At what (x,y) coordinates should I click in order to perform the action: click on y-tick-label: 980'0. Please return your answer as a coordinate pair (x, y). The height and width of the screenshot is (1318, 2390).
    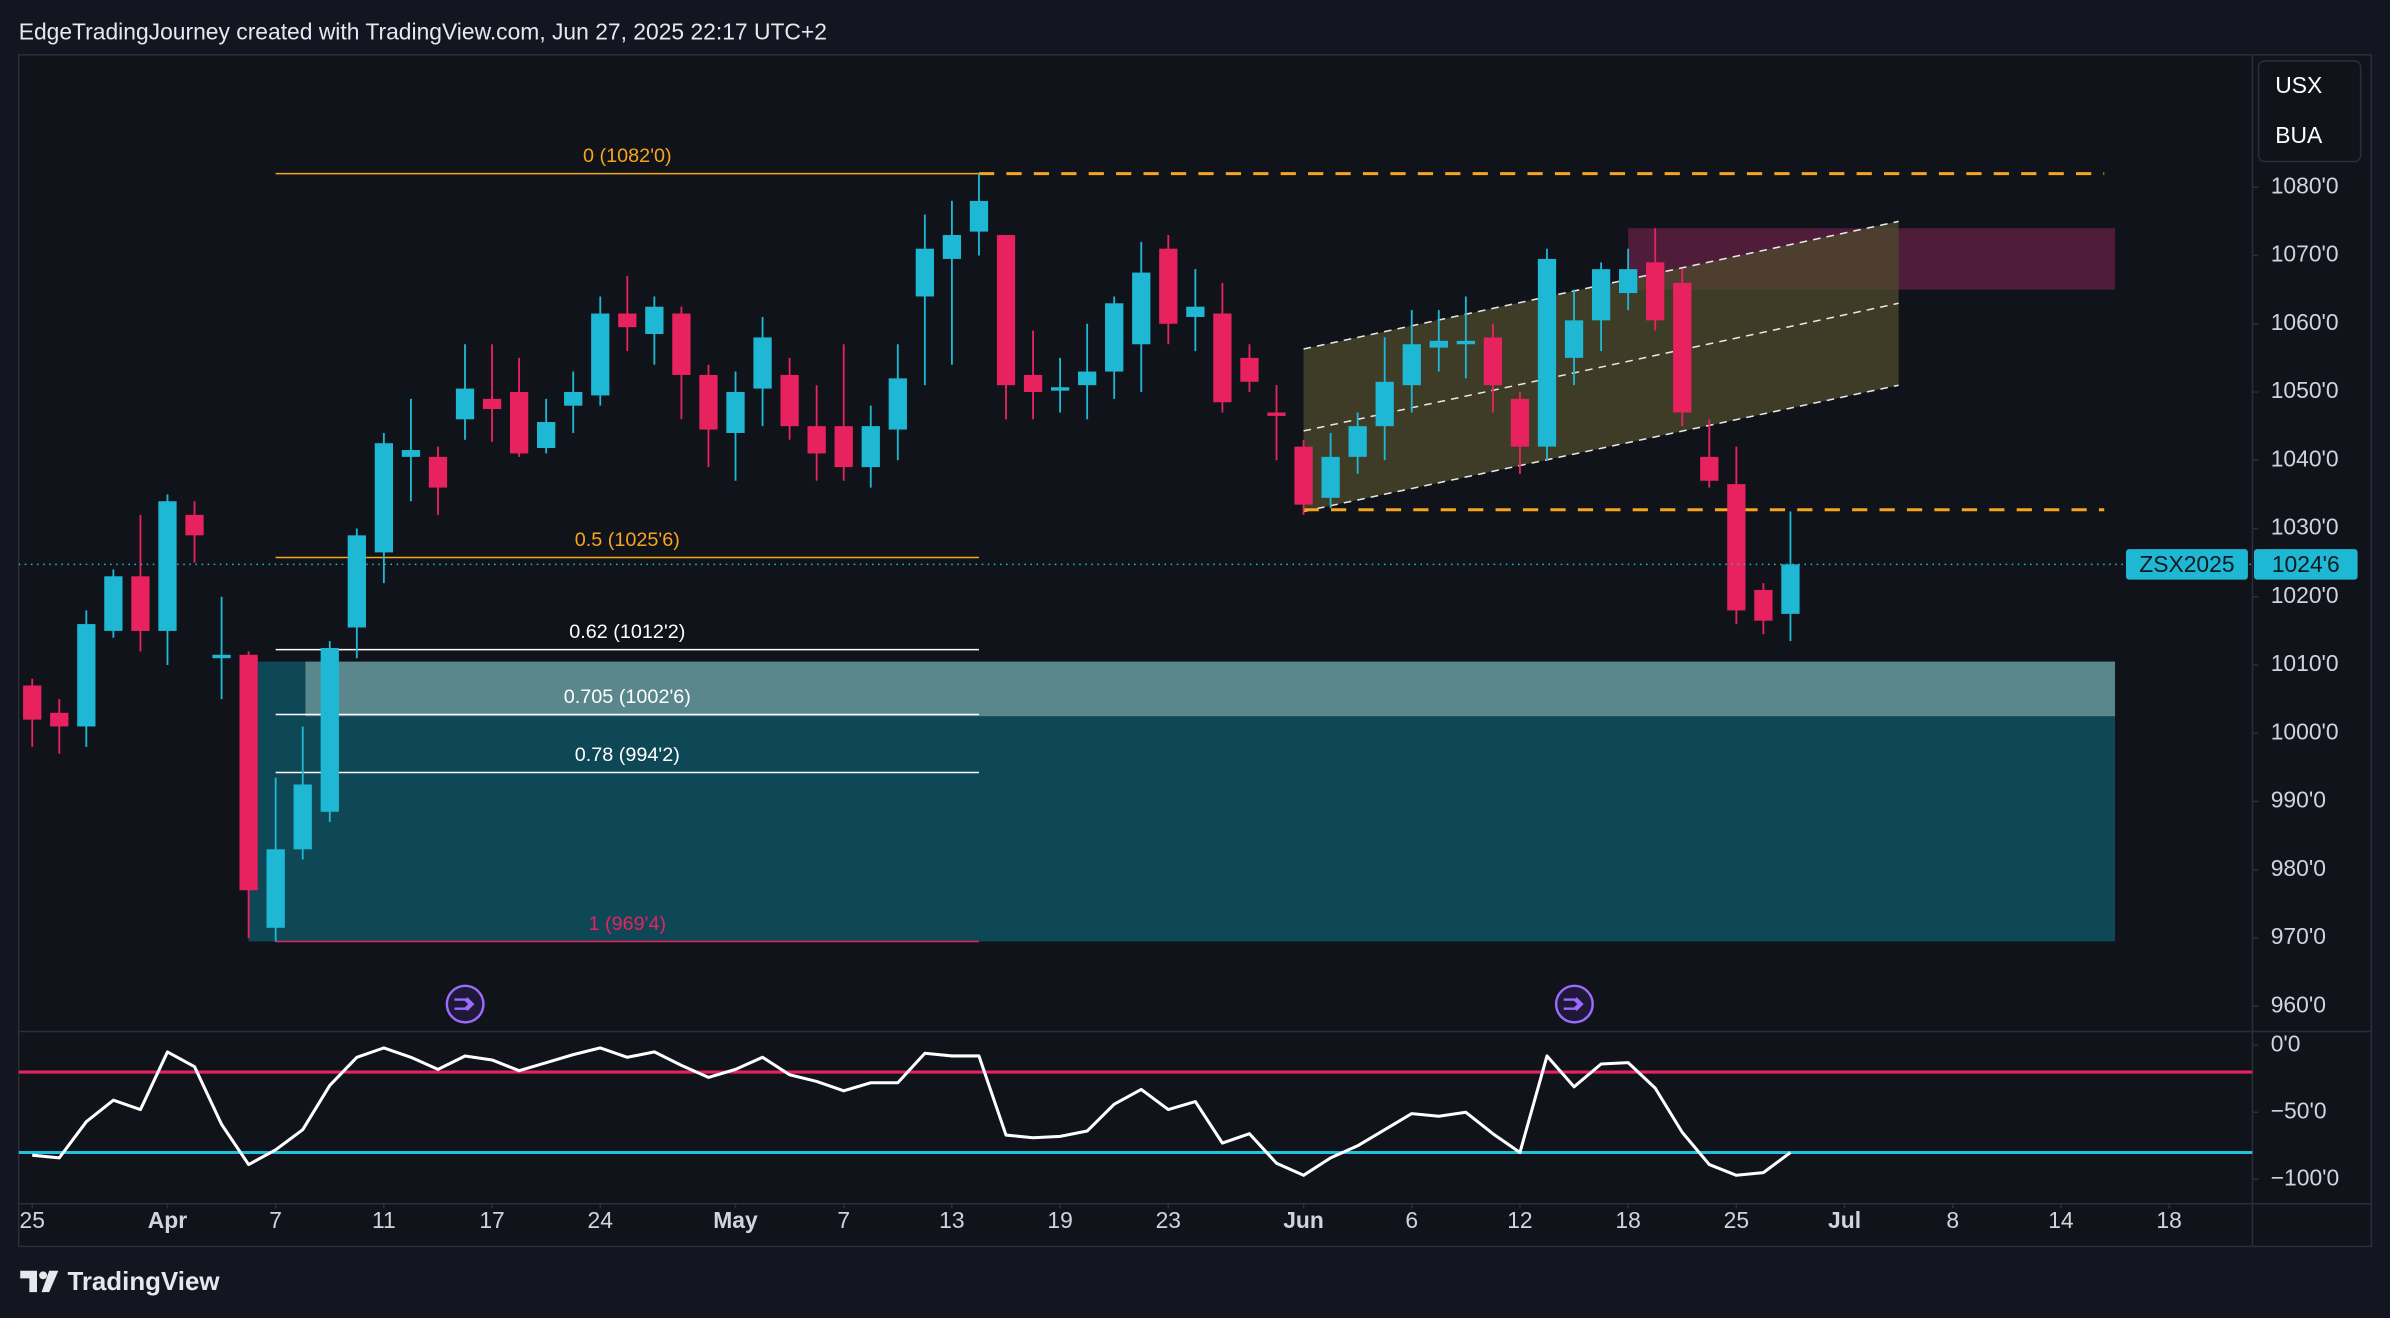
    Looking at the image, I should click on (2298, 868).